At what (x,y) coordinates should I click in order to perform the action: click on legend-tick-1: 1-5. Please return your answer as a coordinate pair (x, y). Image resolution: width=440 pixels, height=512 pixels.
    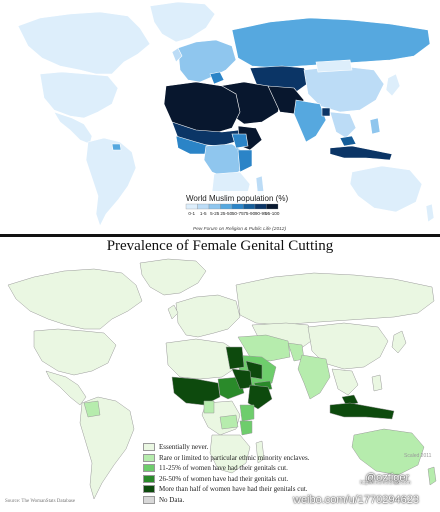
    Looking at the image, I should click on (203, 213).